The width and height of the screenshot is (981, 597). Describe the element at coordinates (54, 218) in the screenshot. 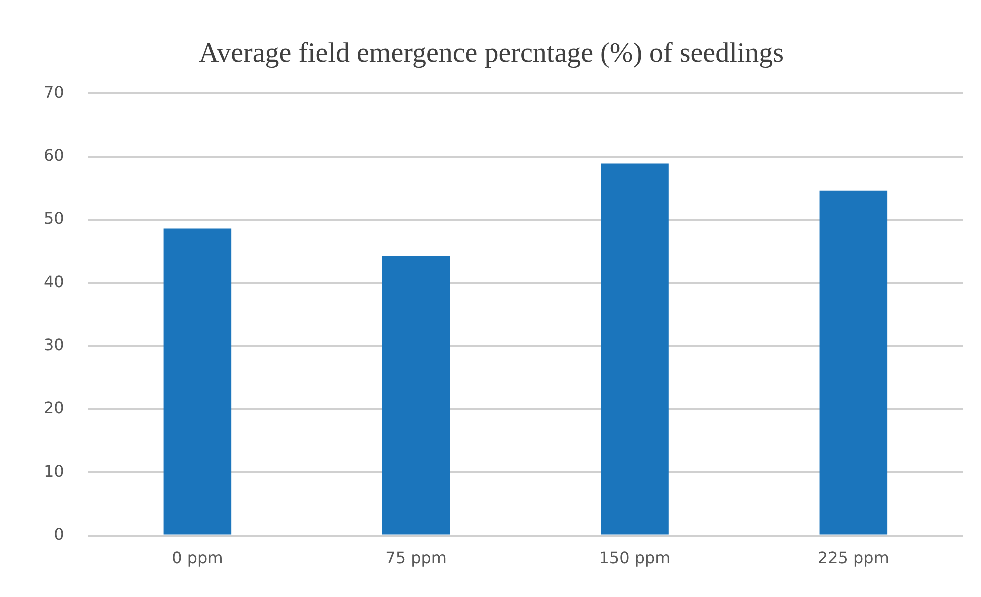

I see `y-tick-label: 50` at that location.